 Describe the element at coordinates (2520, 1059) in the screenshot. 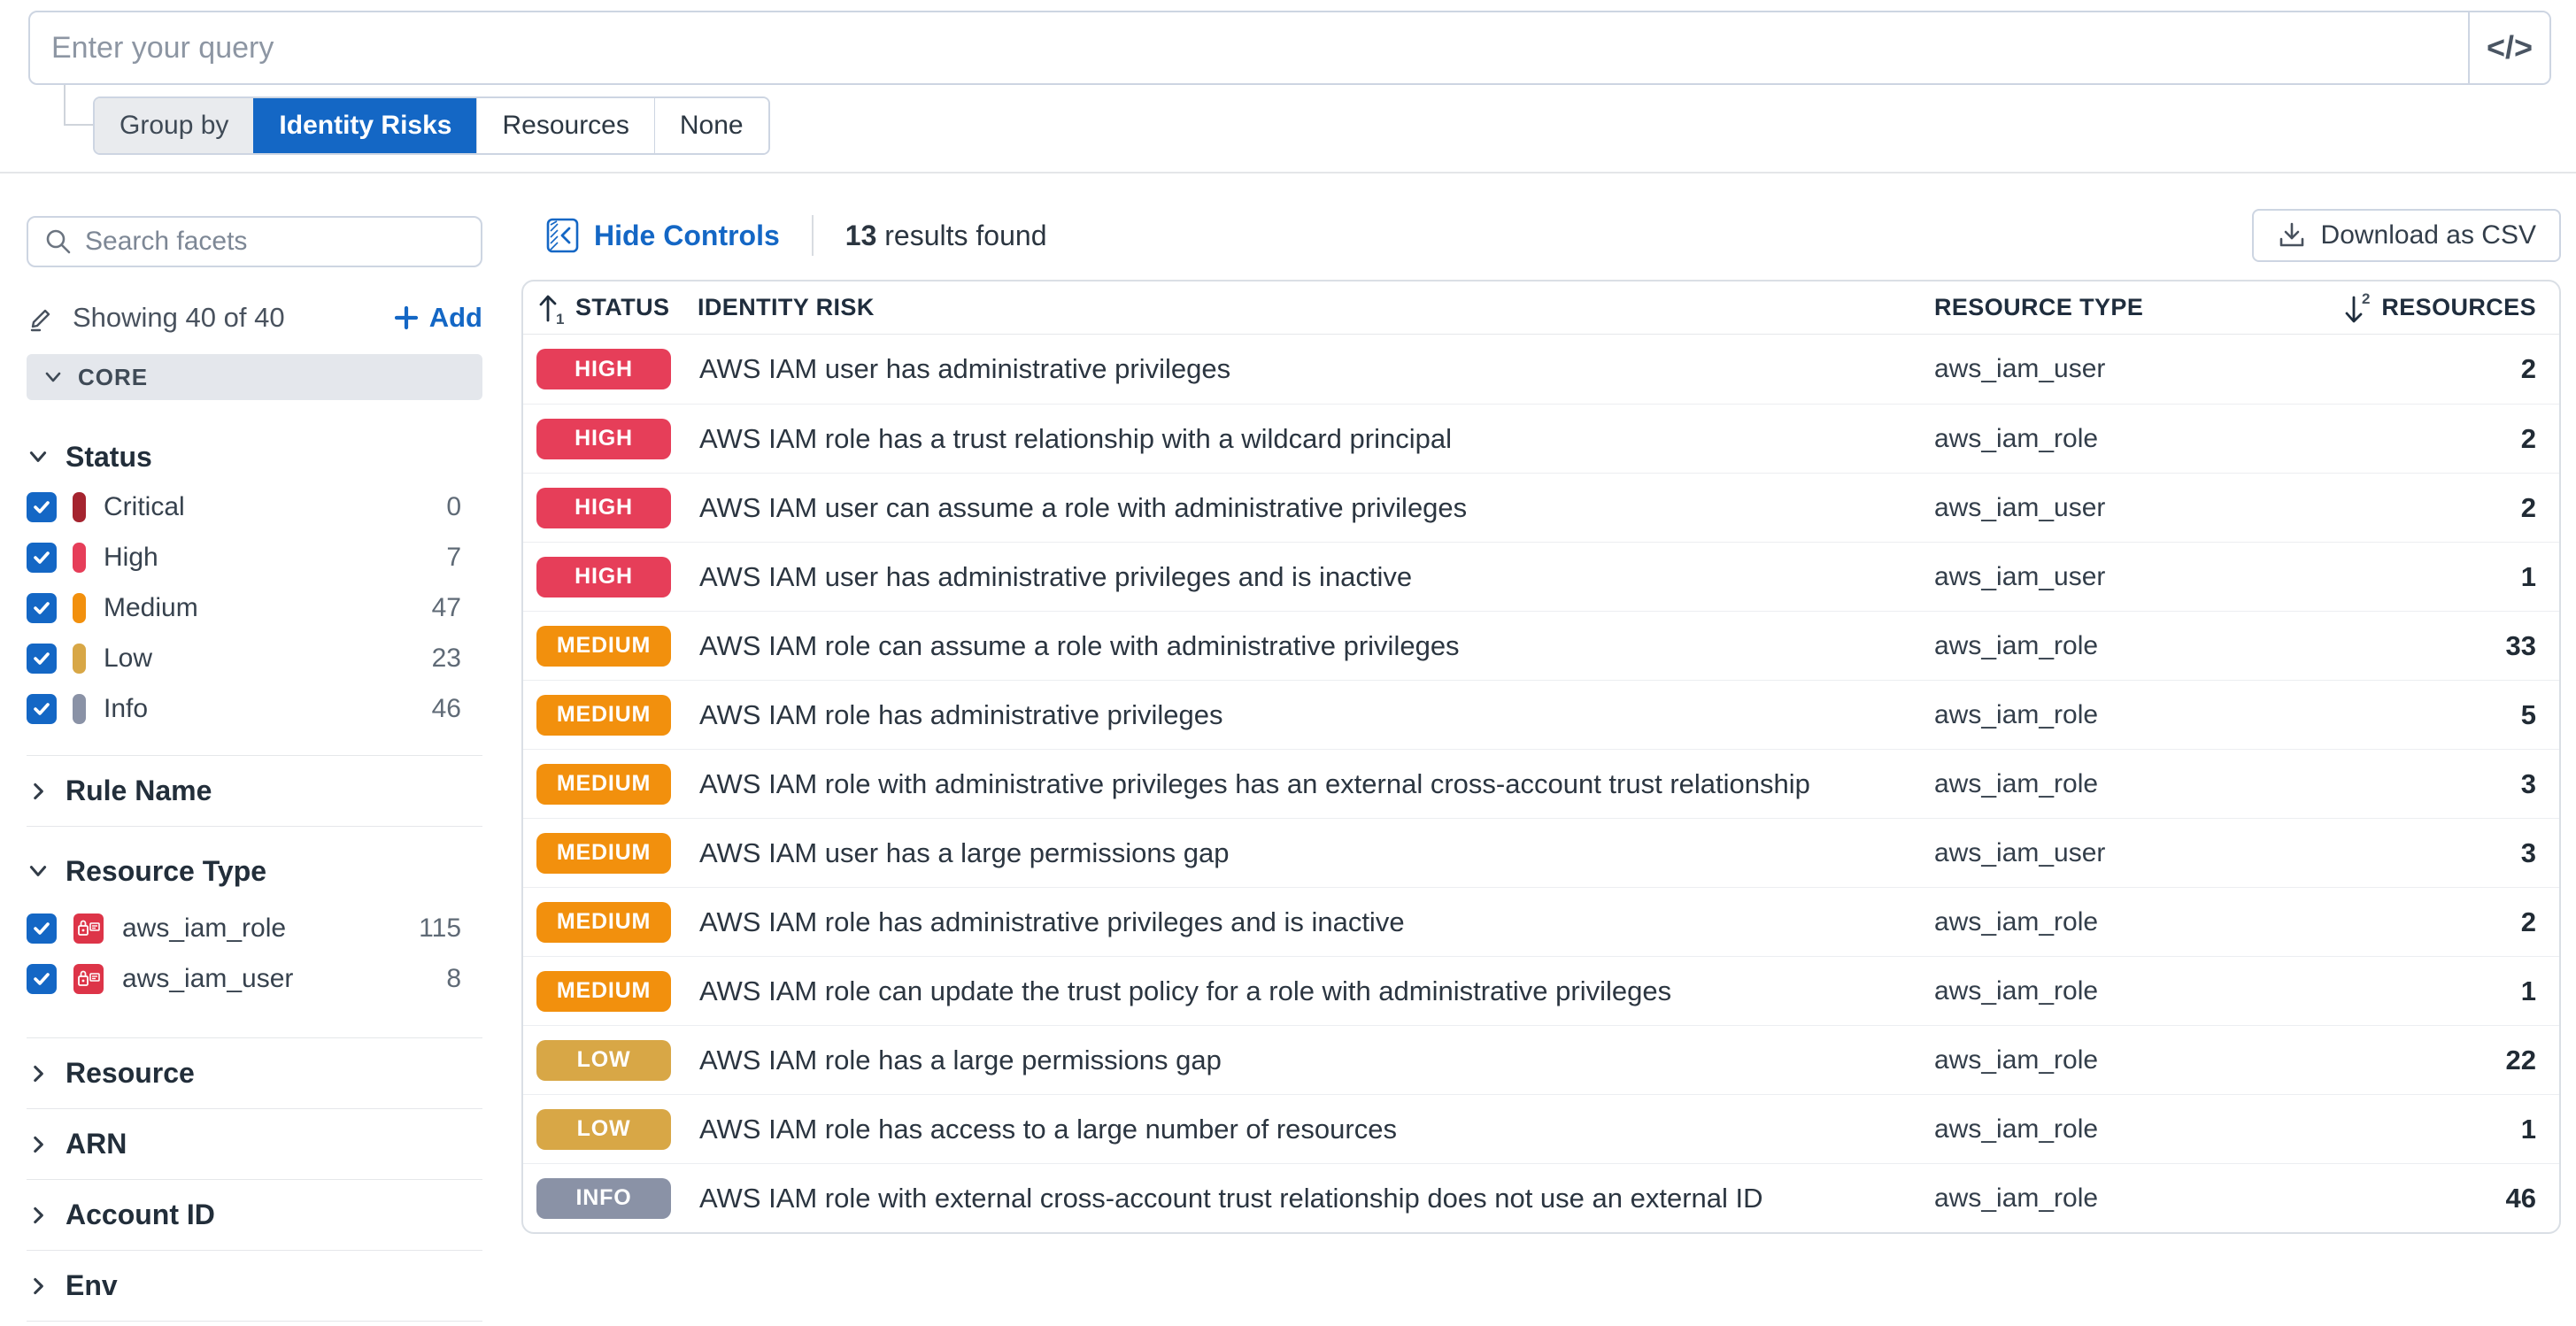

I see `resources-count-cell: 22` at that location.